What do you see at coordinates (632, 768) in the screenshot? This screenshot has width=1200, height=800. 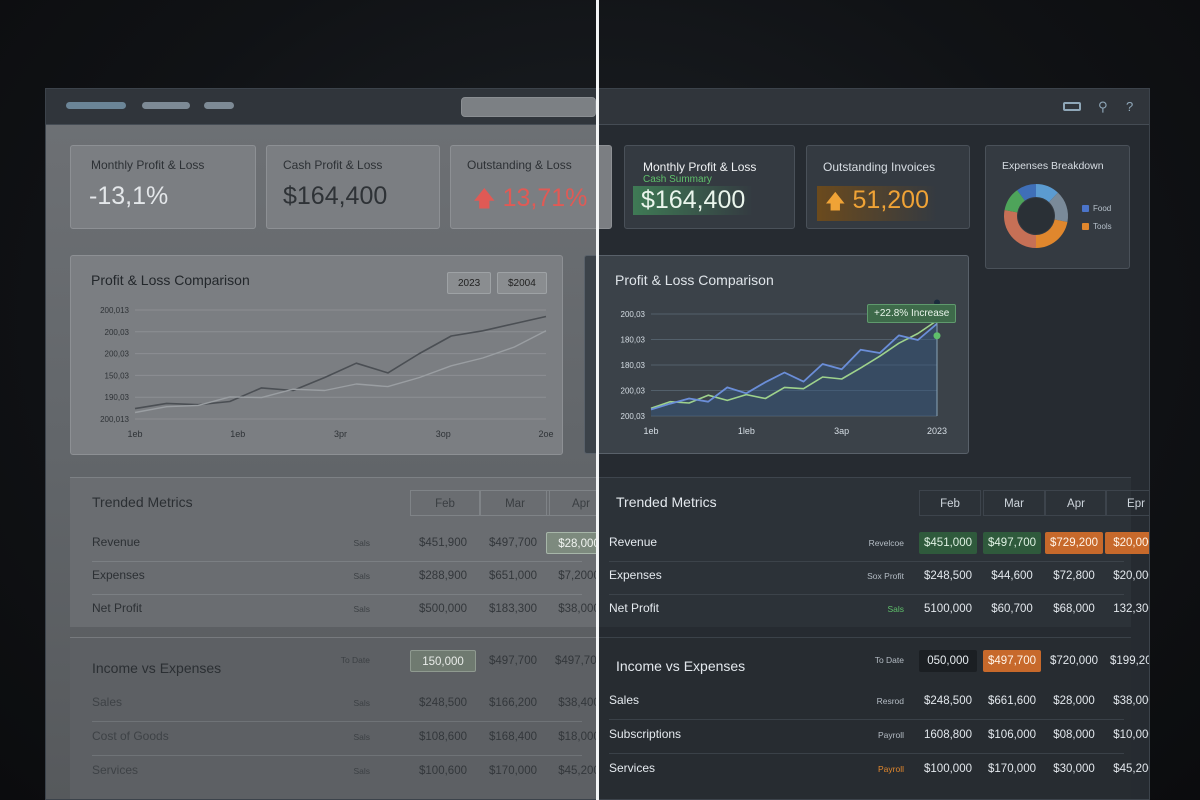 I see `row-label: Services` at bounding box center [632, 768].